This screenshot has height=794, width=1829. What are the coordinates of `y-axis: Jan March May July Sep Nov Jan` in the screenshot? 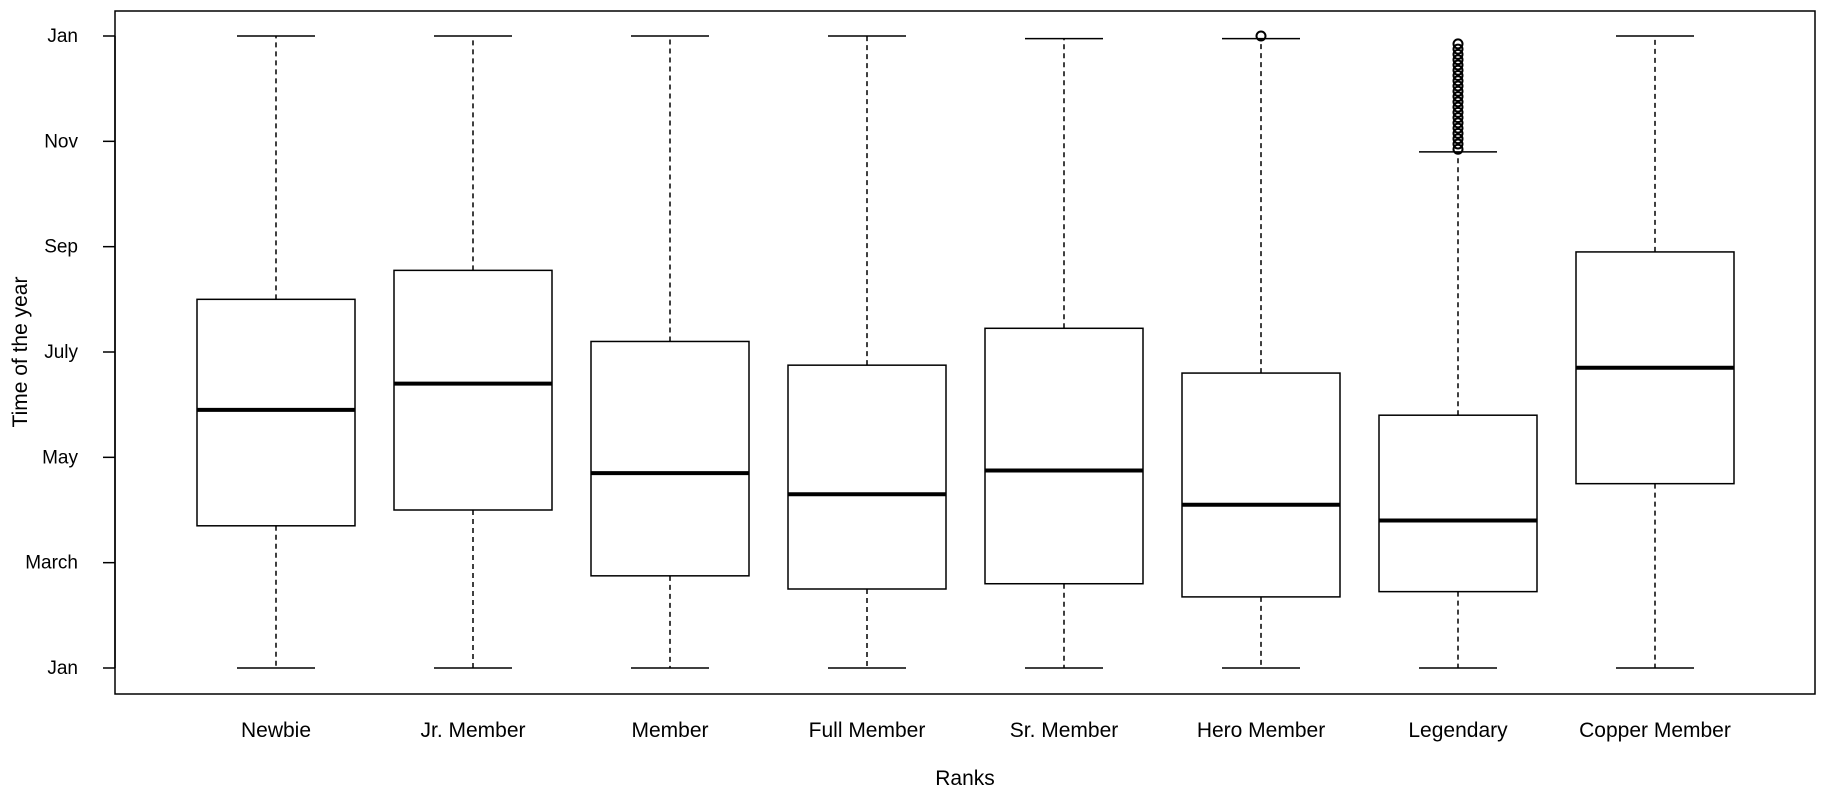 It's located at (70, 352).